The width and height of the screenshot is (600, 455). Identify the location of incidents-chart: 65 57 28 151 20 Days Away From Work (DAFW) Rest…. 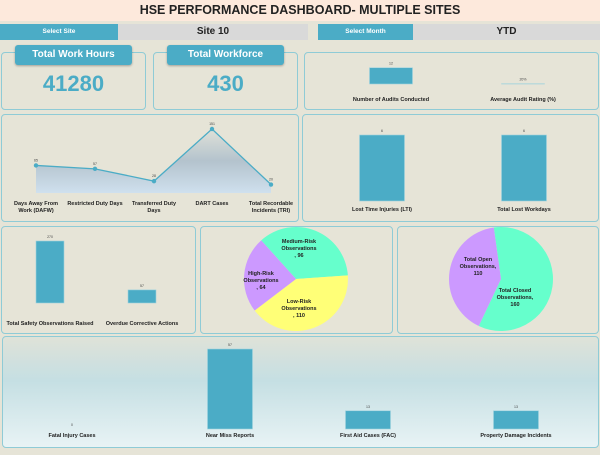
(150, 168).